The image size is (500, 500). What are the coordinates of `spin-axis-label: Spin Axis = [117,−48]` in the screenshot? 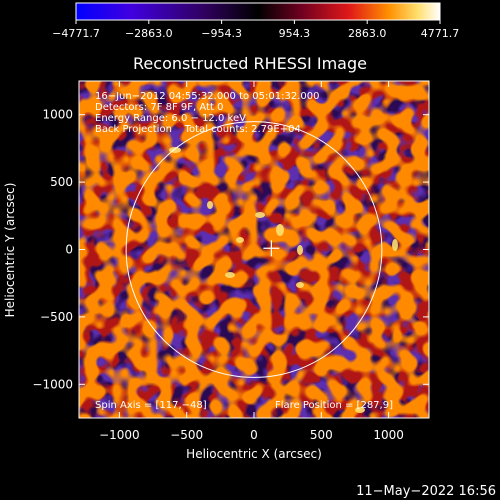 It's located at (151, 405).